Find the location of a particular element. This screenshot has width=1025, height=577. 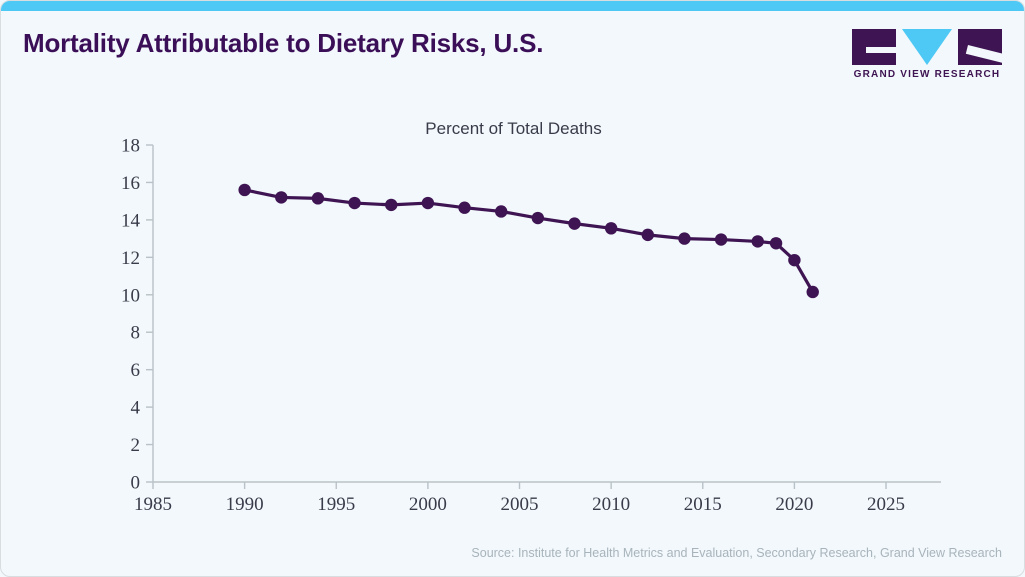

x-tick-label: 2005 is located at coordinates (520, 504).